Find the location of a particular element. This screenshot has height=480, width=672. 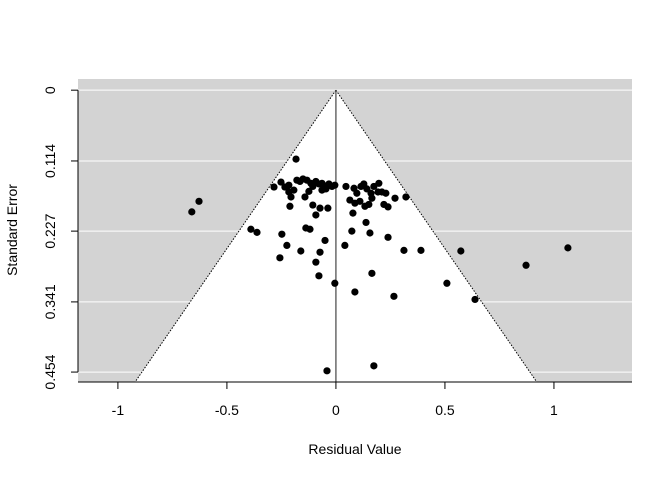

y-tick-label: 0.454 is located at coordinates (50, 371).